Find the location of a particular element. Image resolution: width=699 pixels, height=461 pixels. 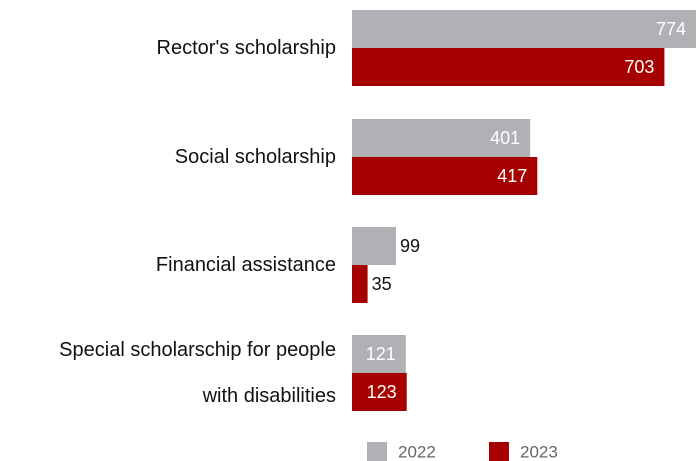

data-label-2022-0: 774 is located at coordinates (671, 29).